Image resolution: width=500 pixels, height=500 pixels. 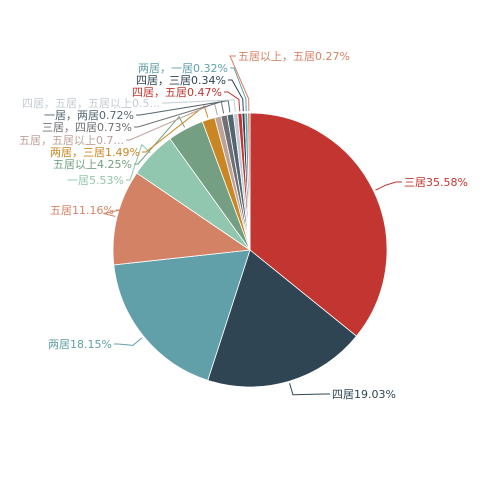 What do you see at coordinates (89, 115) in the screenshot?
I see `slice-label: 一居，两居0.72%` at bounding box center [89, 115].